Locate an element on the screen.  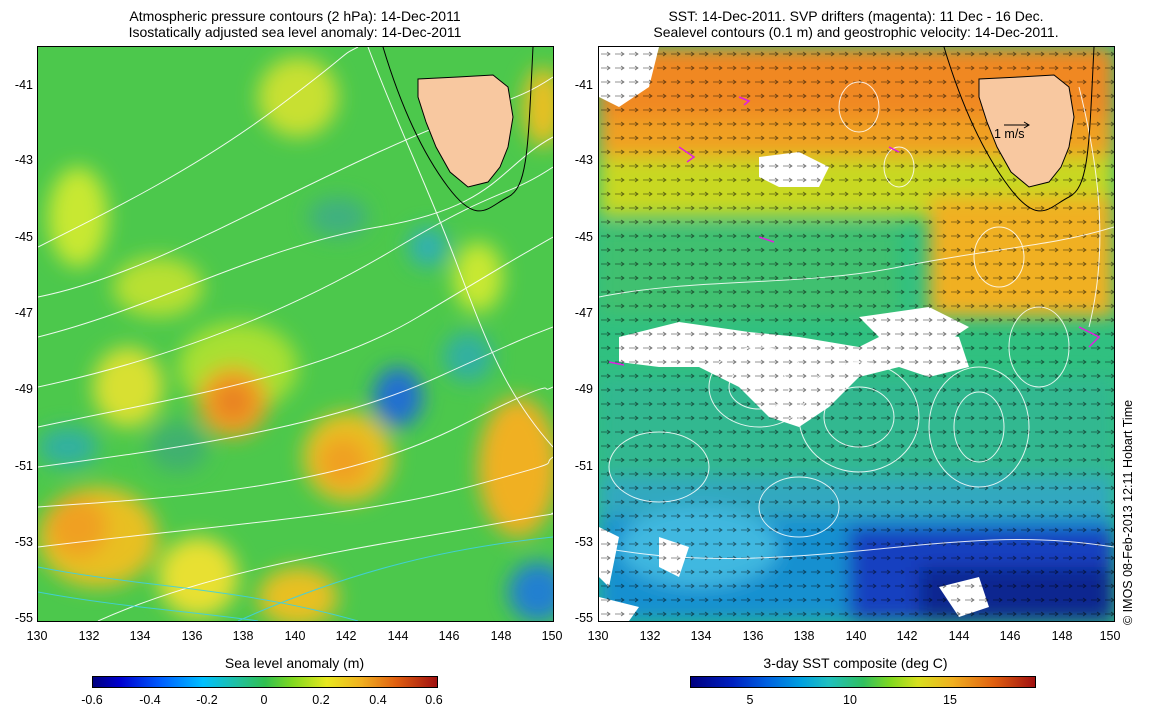
left-y-tick: -45 is located at coordinates (23, 237).